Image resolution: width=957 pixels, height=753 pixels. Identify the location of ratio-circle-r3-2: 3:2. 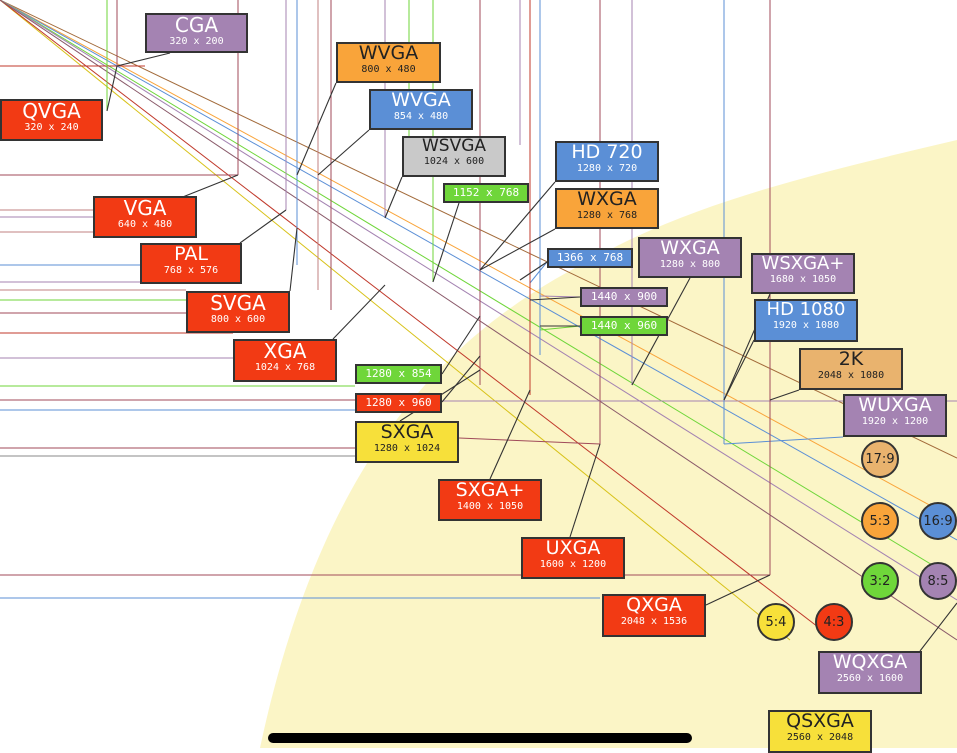
(880, 581).